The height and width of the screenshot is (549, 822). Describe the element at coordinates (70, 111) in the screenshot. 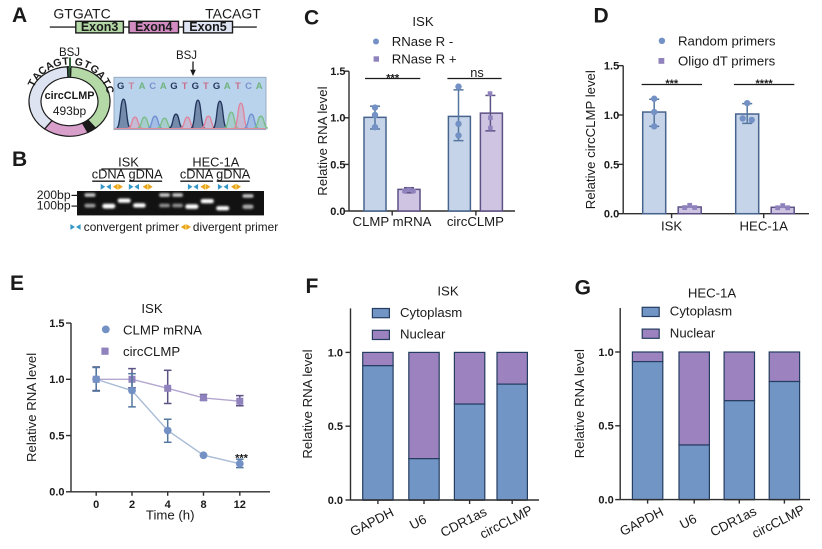

I see `svg-text: 493bp` at that location.